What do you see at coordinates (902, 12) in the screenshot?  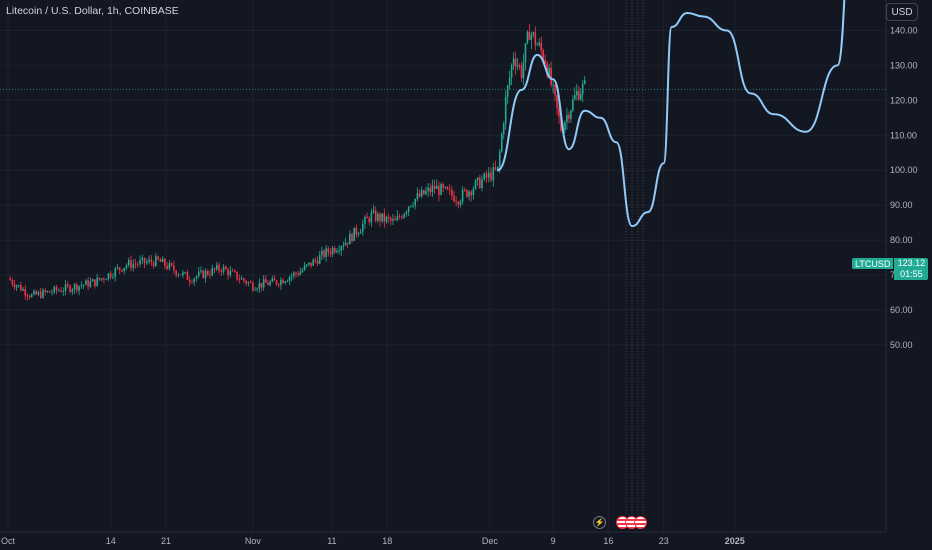 I see `currency-button: USD` at bounding box center [902, 12].